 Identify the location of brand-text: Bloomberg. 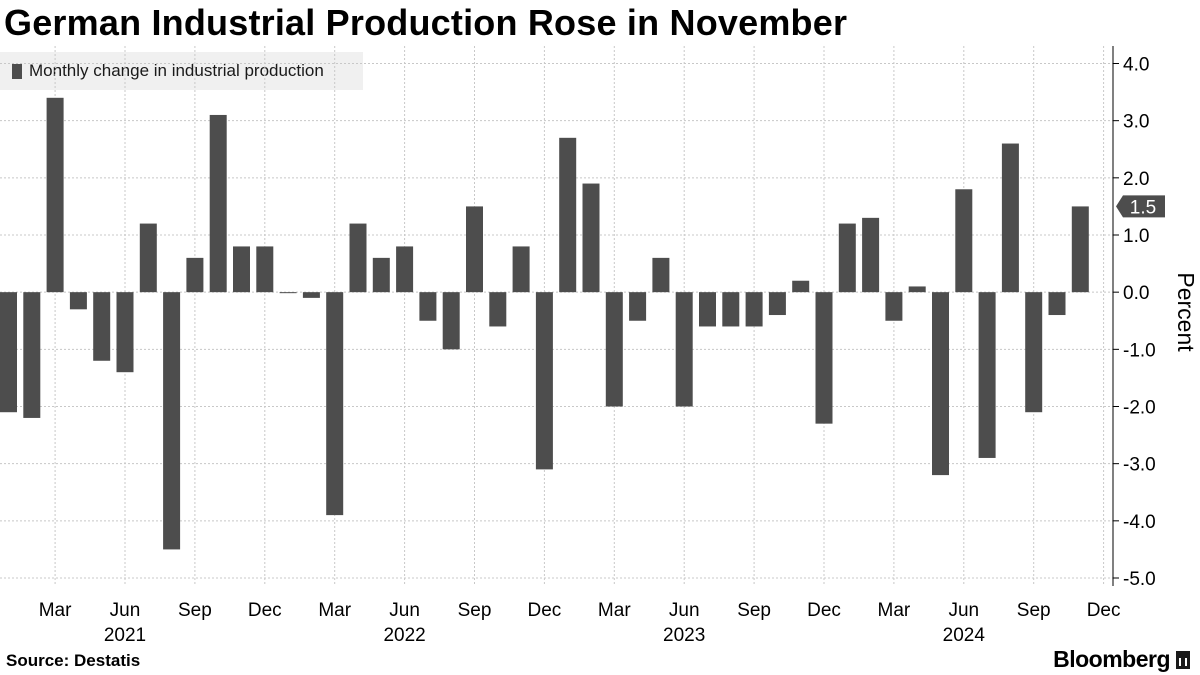
(1111, 659).